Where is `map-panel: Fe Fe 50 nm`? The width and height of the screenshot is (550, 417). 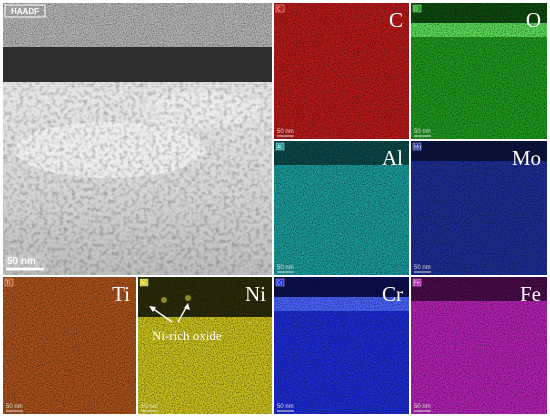
map-panel: Fe Fe 50 nm is located at coordinates (479, 345).